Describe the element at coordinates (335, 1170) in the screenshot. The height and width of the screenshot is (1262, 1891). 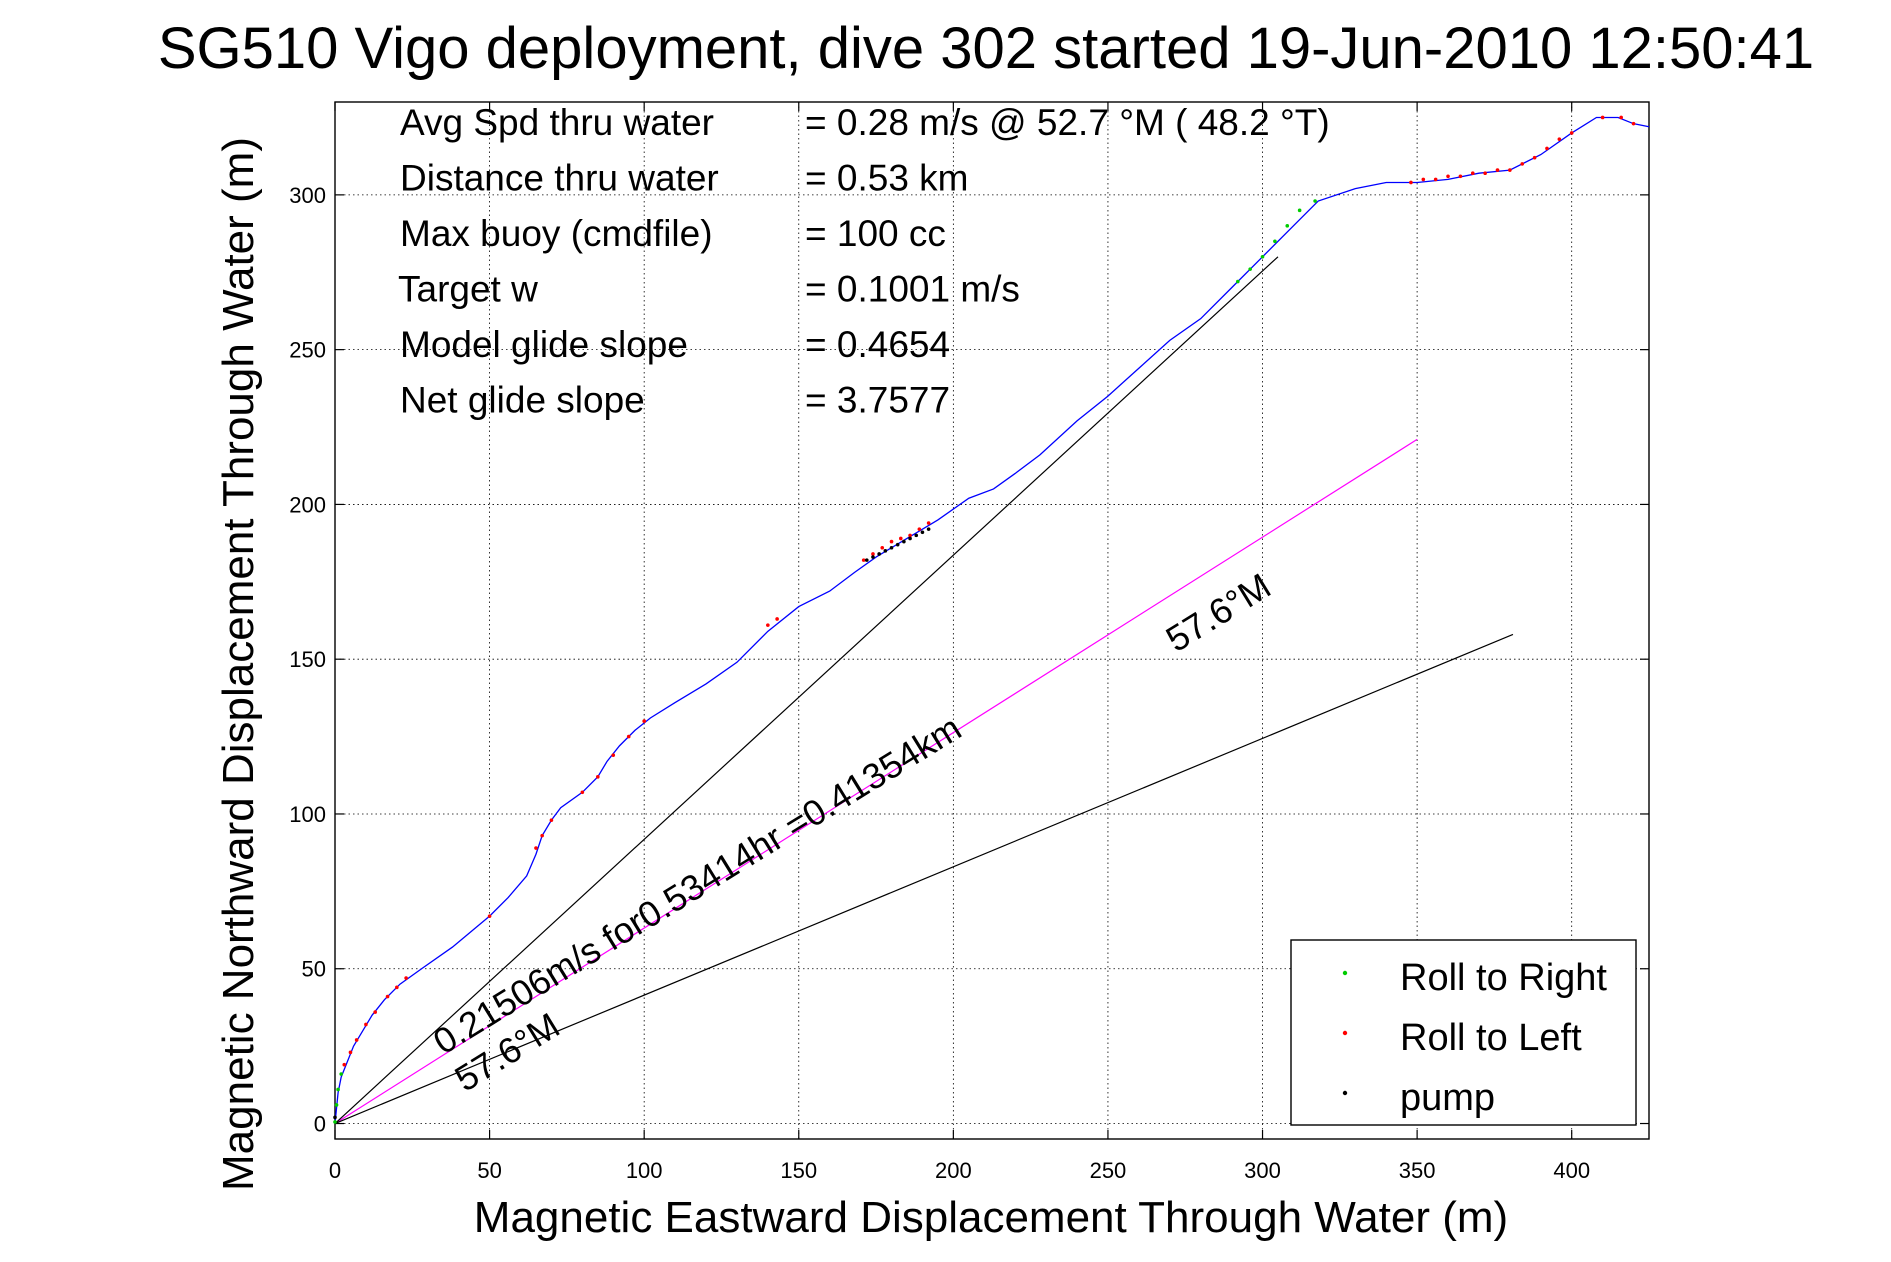
I see `x-tick-label: 0` at that location.